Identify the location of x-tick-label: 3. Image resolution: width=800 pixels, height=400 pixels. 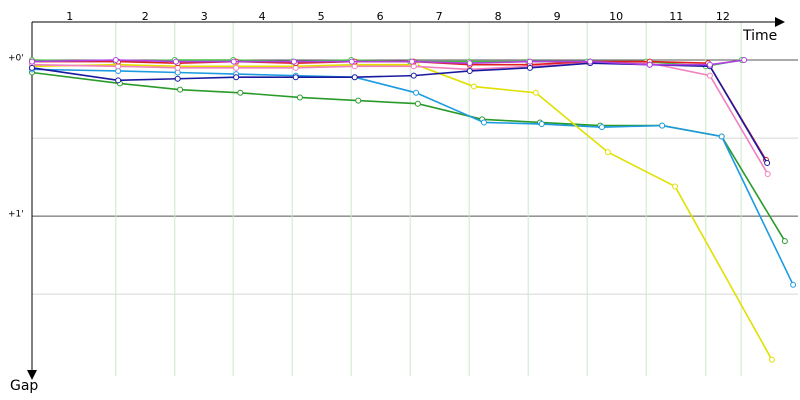
(204, 16).